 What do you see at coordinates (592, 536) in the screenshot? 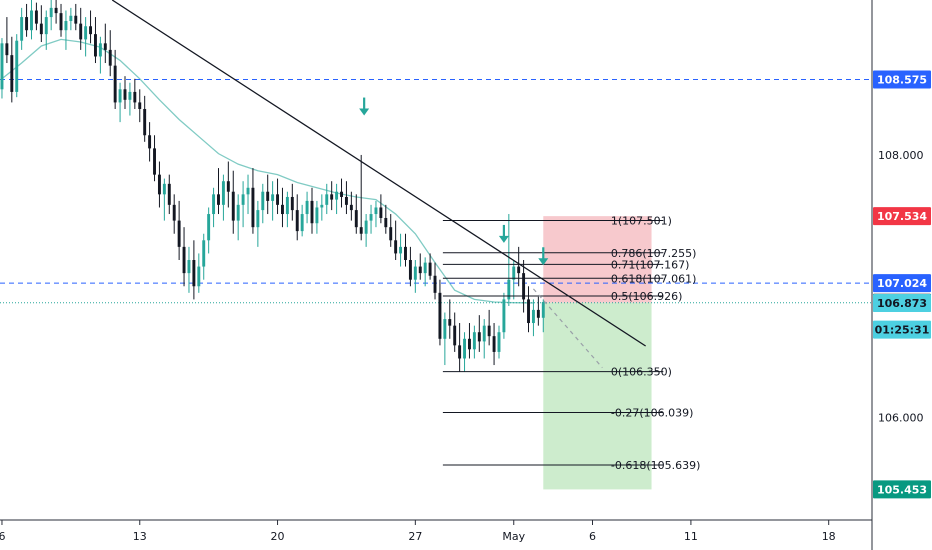
I see `time-tick-label: 6` at bounding box center [592, 536].